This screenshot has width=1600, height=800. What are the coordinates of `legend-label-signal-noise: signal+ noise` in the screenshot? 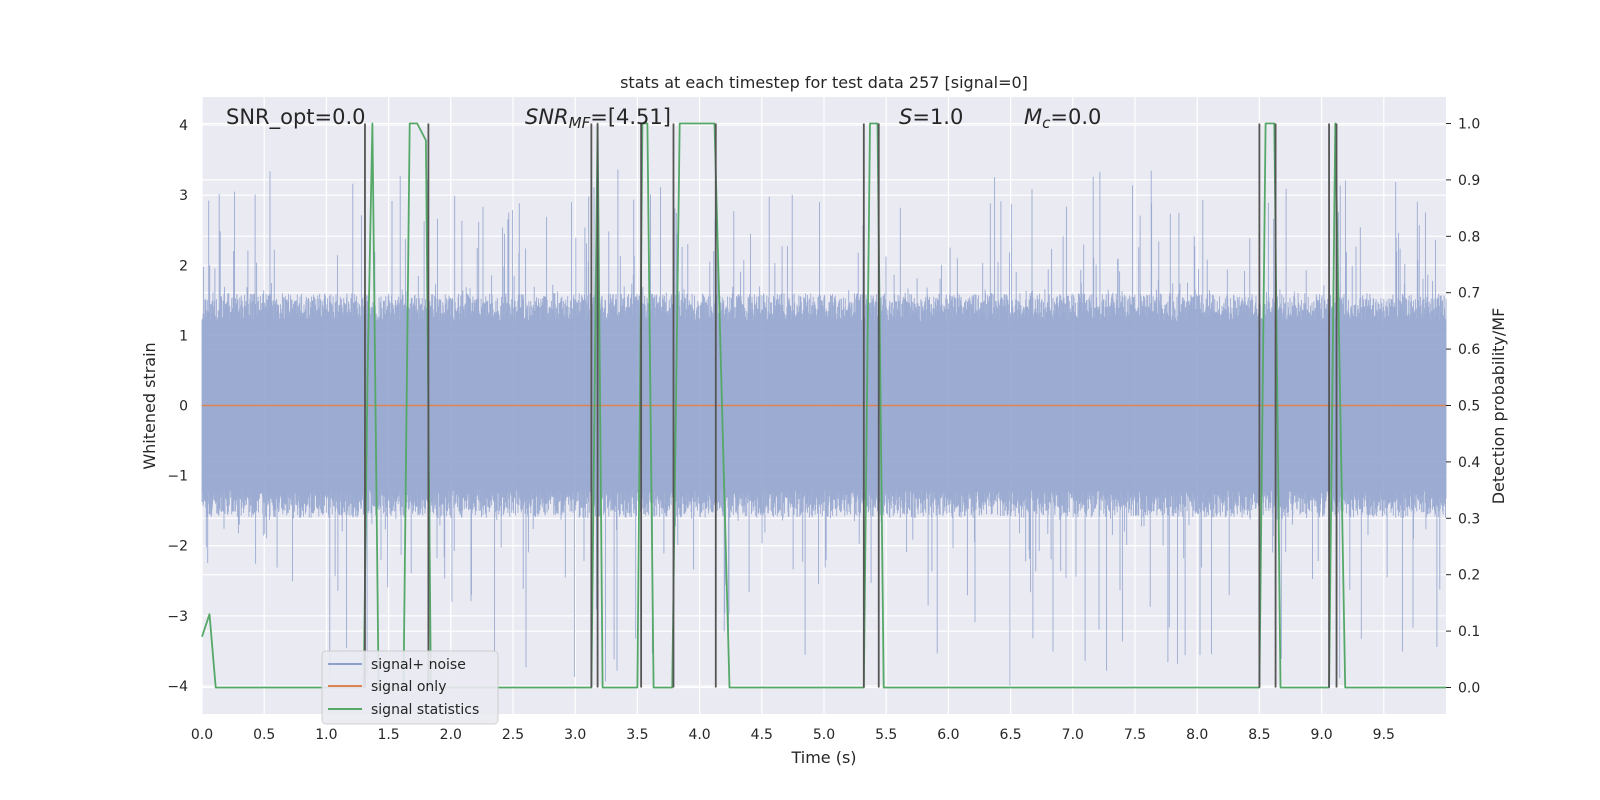 It's located at (418, 665).